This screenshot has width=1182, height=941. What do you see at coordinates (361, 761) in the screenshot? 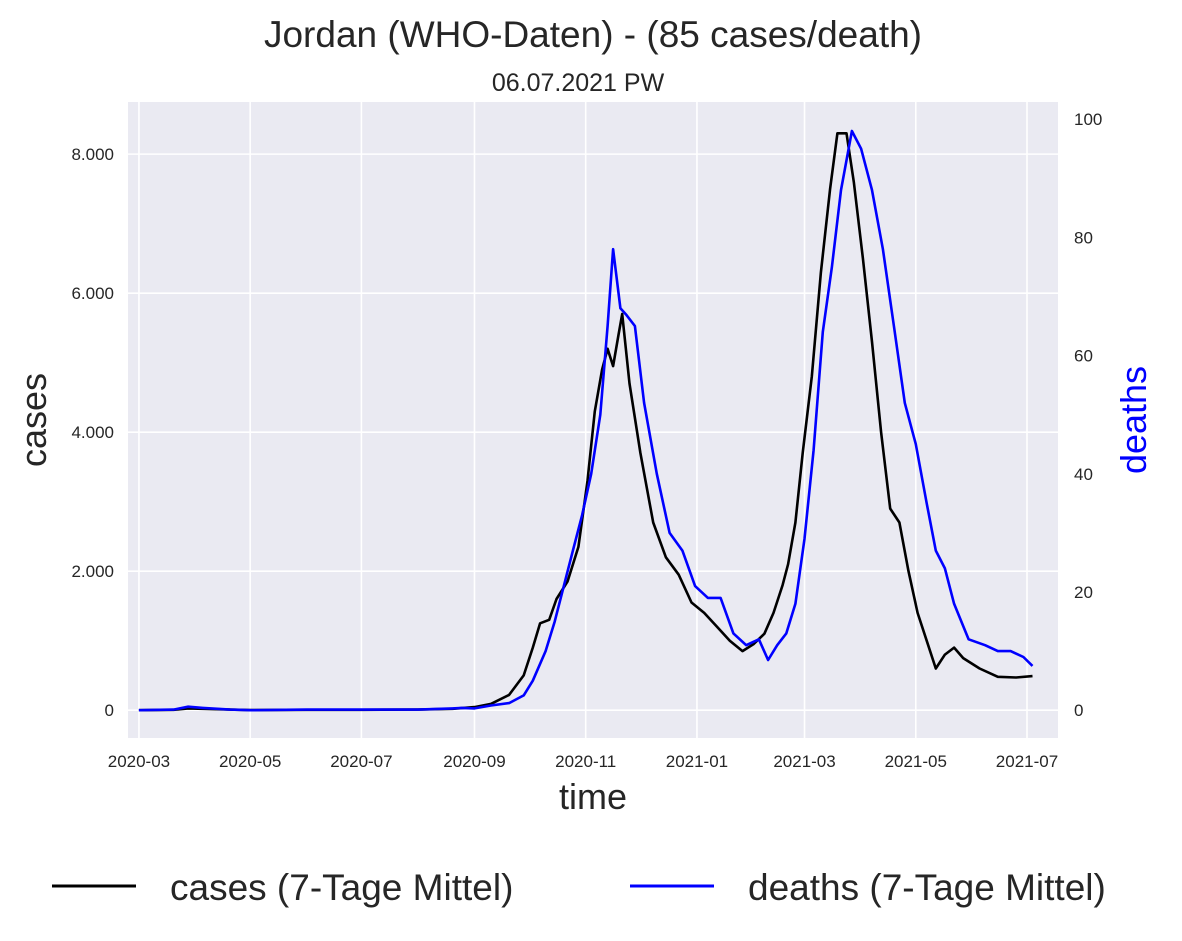
I see `x-tick-label: 2020-07` at bounding box center [361, 761].